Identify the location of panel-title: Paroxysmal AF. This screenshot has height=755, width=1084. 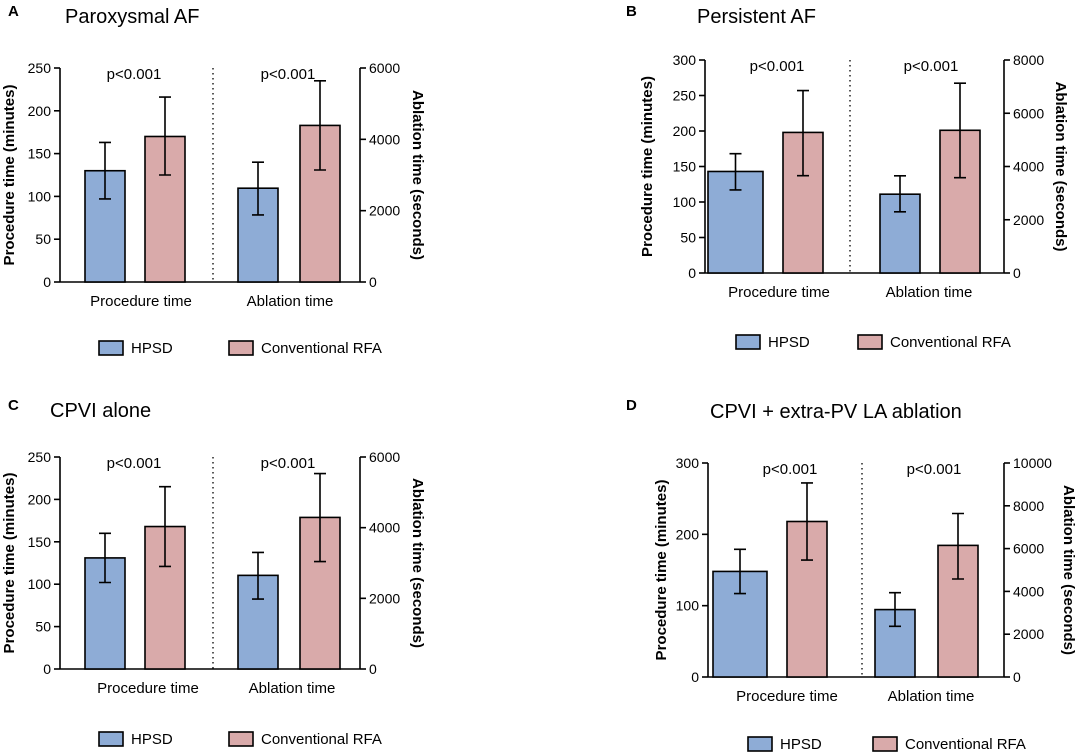
(132, 17).